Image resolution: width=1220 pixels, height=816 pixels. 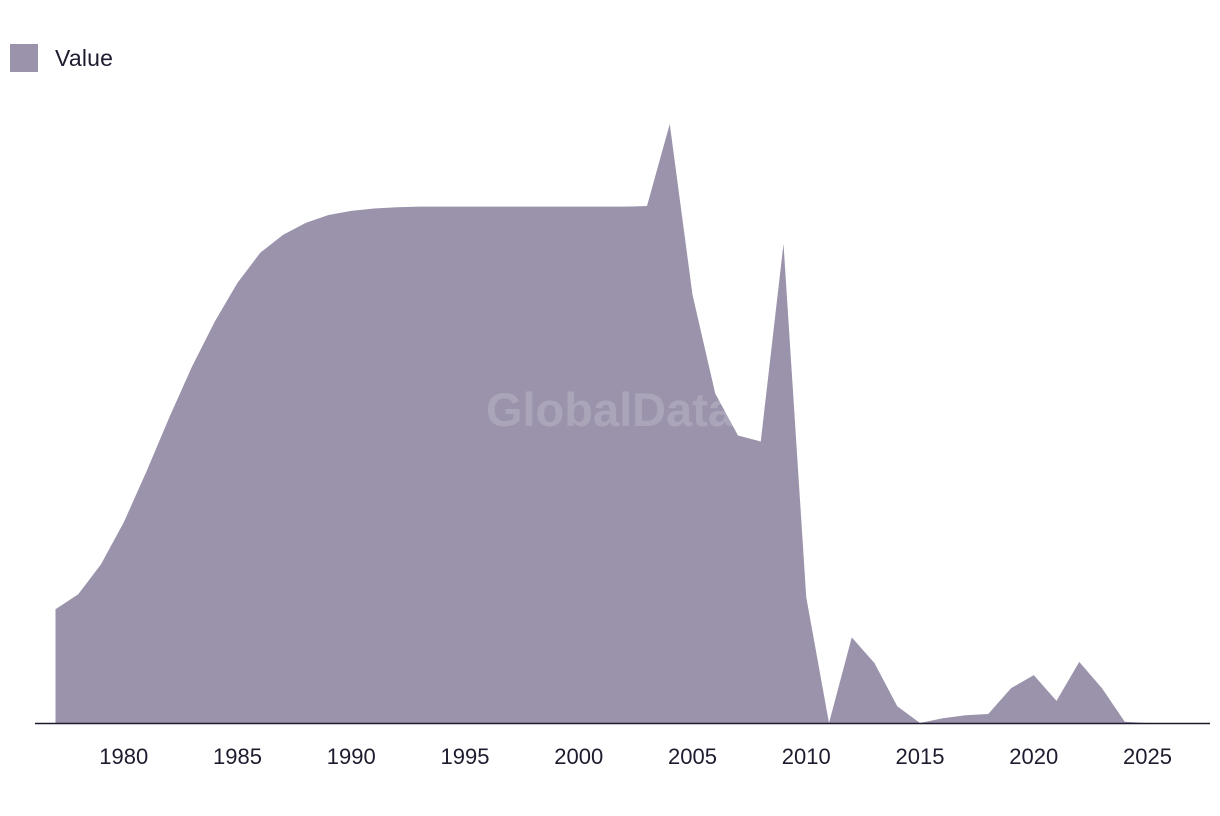 What do you see at coordinates (84, 57) in the screenshot?
I see `legend-label: Value` at bounding box center [84, 57].